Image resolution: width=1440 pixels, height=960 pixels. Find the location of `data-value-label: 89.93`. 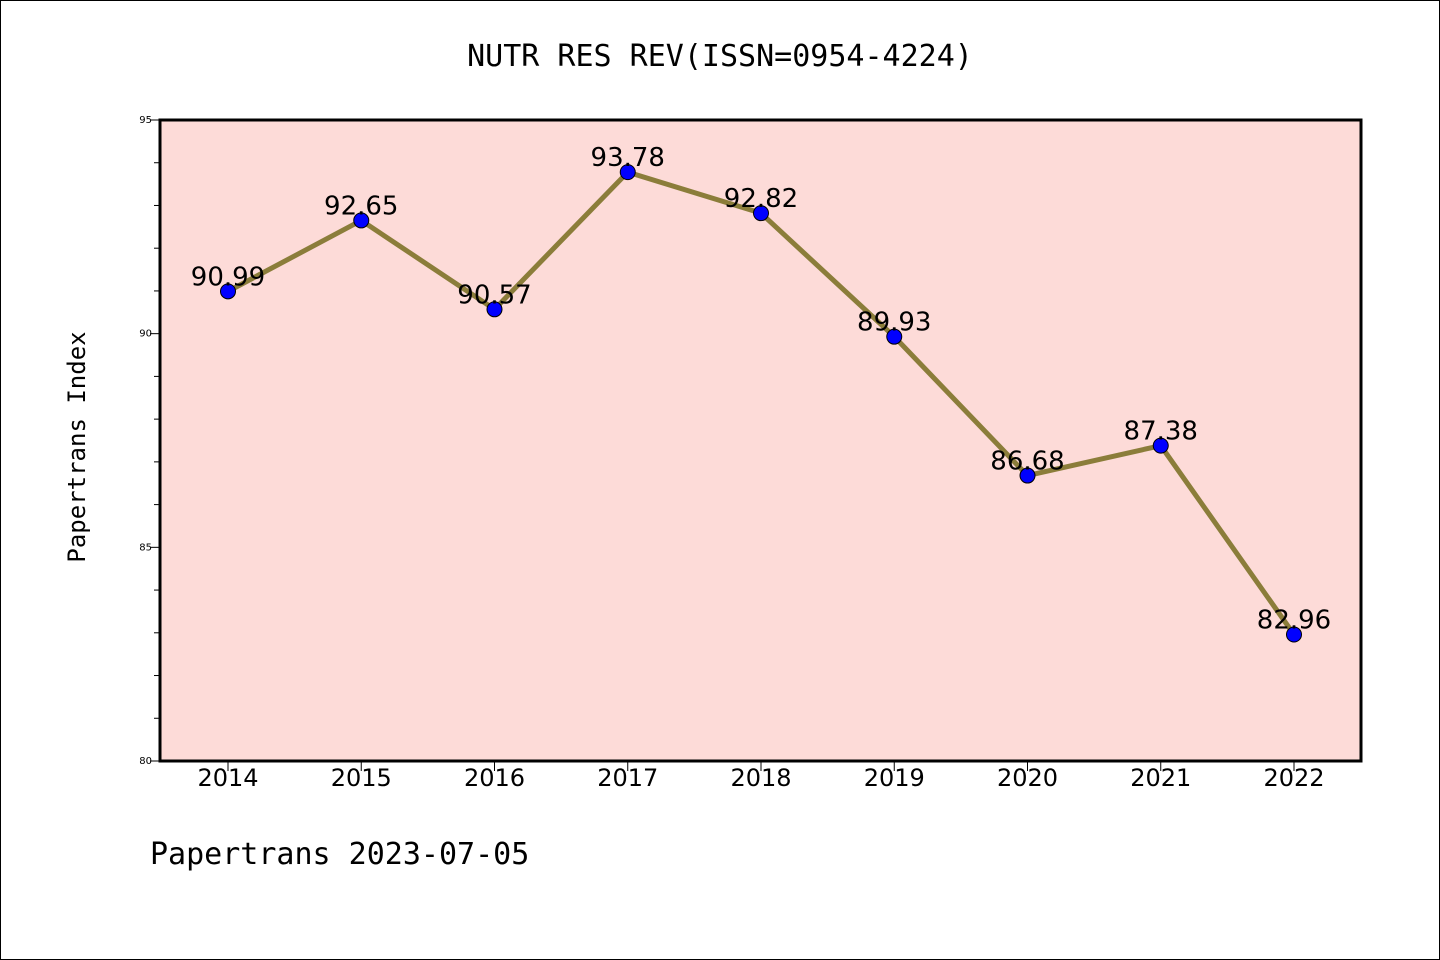

data-value-label: 89.93 is located at coordinates (894, 323).